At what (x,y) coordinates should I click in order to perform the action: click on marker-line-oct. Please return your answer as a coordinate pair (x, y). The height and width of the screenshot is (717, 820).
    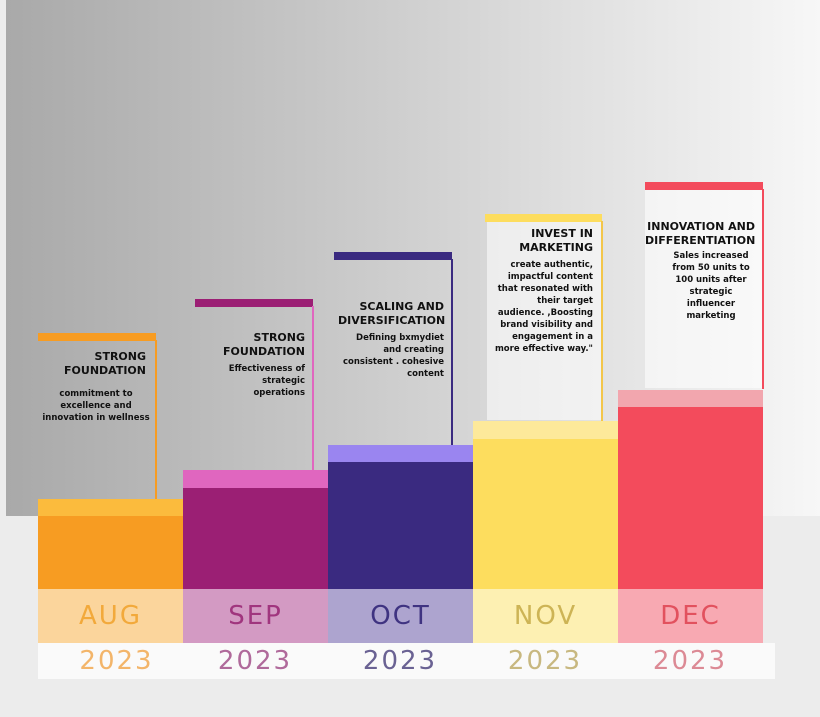
    Looking at the image, I should click on (393, 256).